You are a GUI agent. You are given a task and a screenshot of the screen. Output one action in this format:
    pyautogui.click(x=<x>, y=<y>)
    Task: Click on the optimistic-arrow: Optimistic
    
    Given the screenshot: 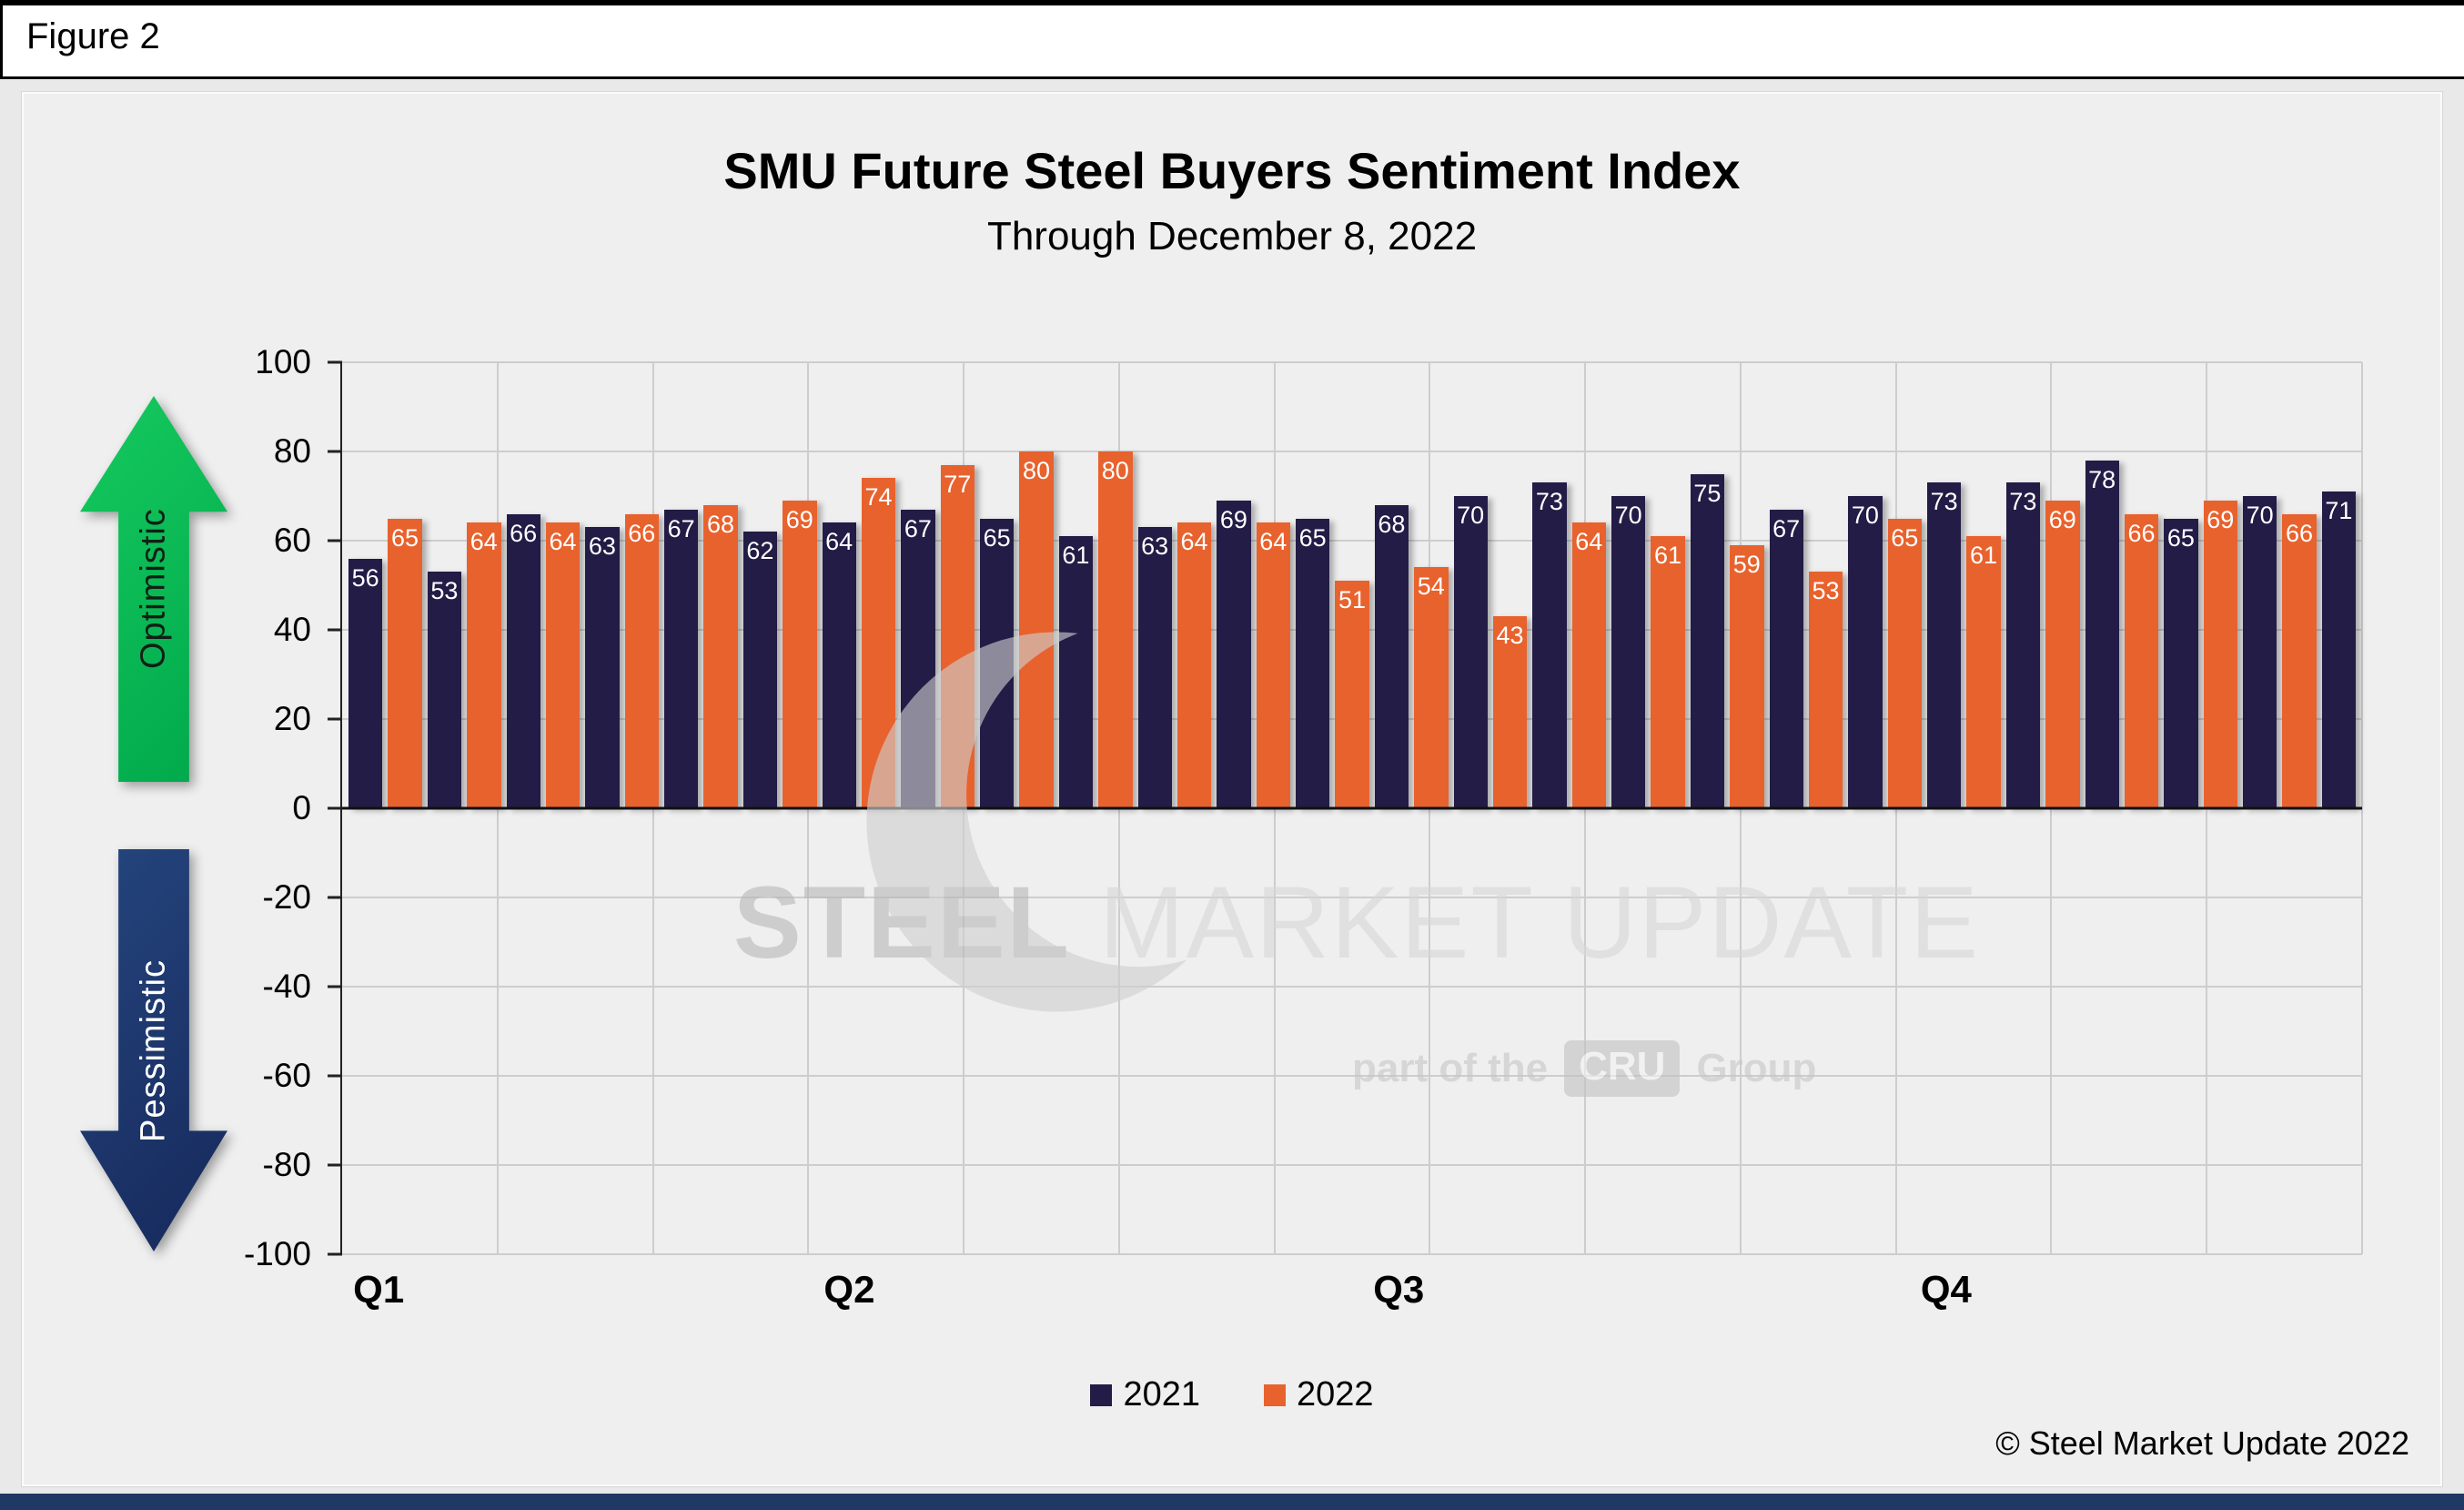 What is the action you would take?
    pyautogui.click(x=154, y=589)
    